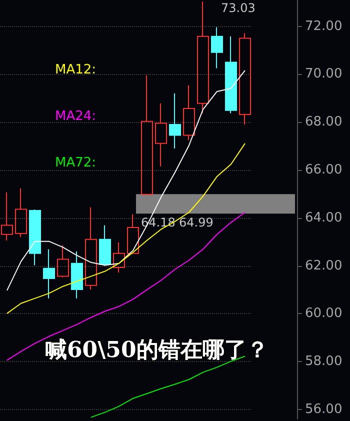 Image resolution: width=350 pixels, height=421 pixels. What do you see at coordinates (156, 350) in the screenshot?
I see `text: 喊60\50的错在哪了？` at bounding box center [156, 350].